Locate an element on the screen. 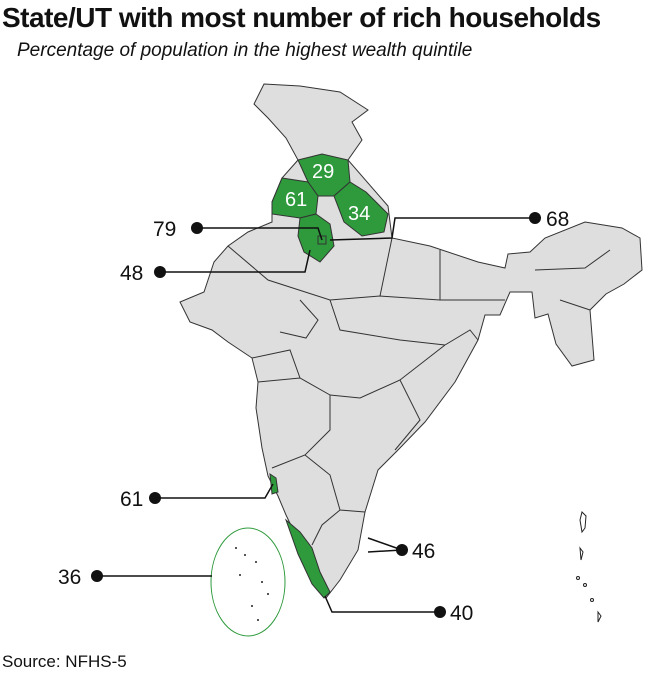 The height and width of the screenshot is (679, 660). callout-delhi: 79 is located at coordinates (238, 229).